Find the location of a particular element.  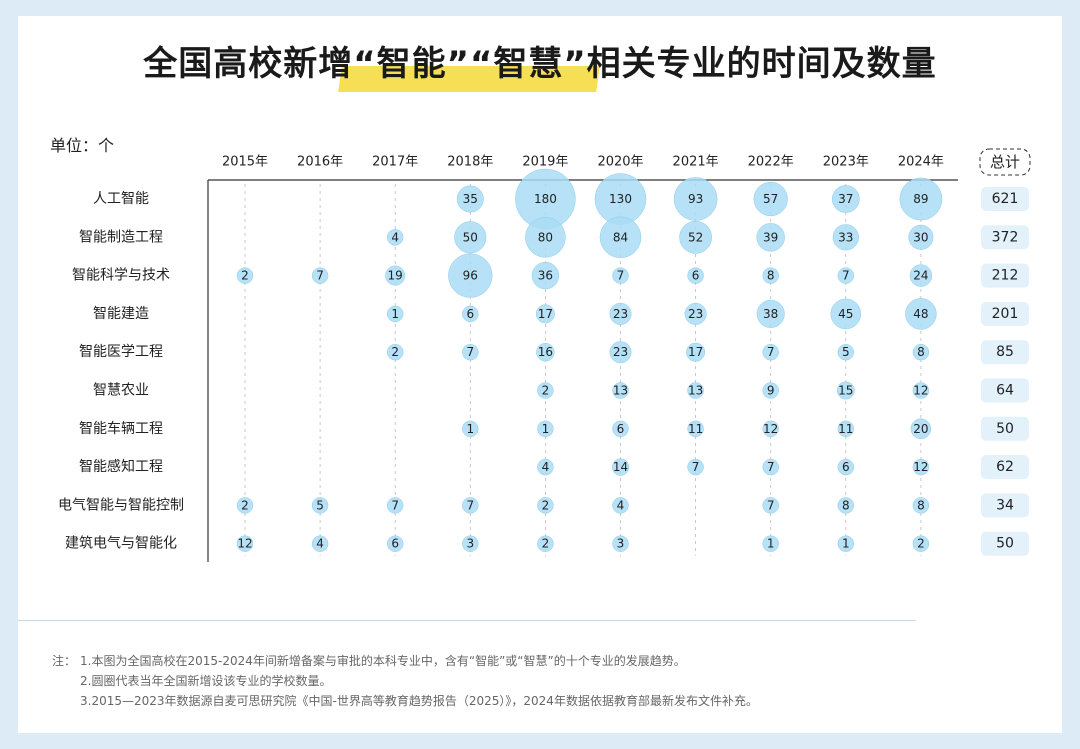

year-tick-label: 2018年 is located at coordinates (470, 162).